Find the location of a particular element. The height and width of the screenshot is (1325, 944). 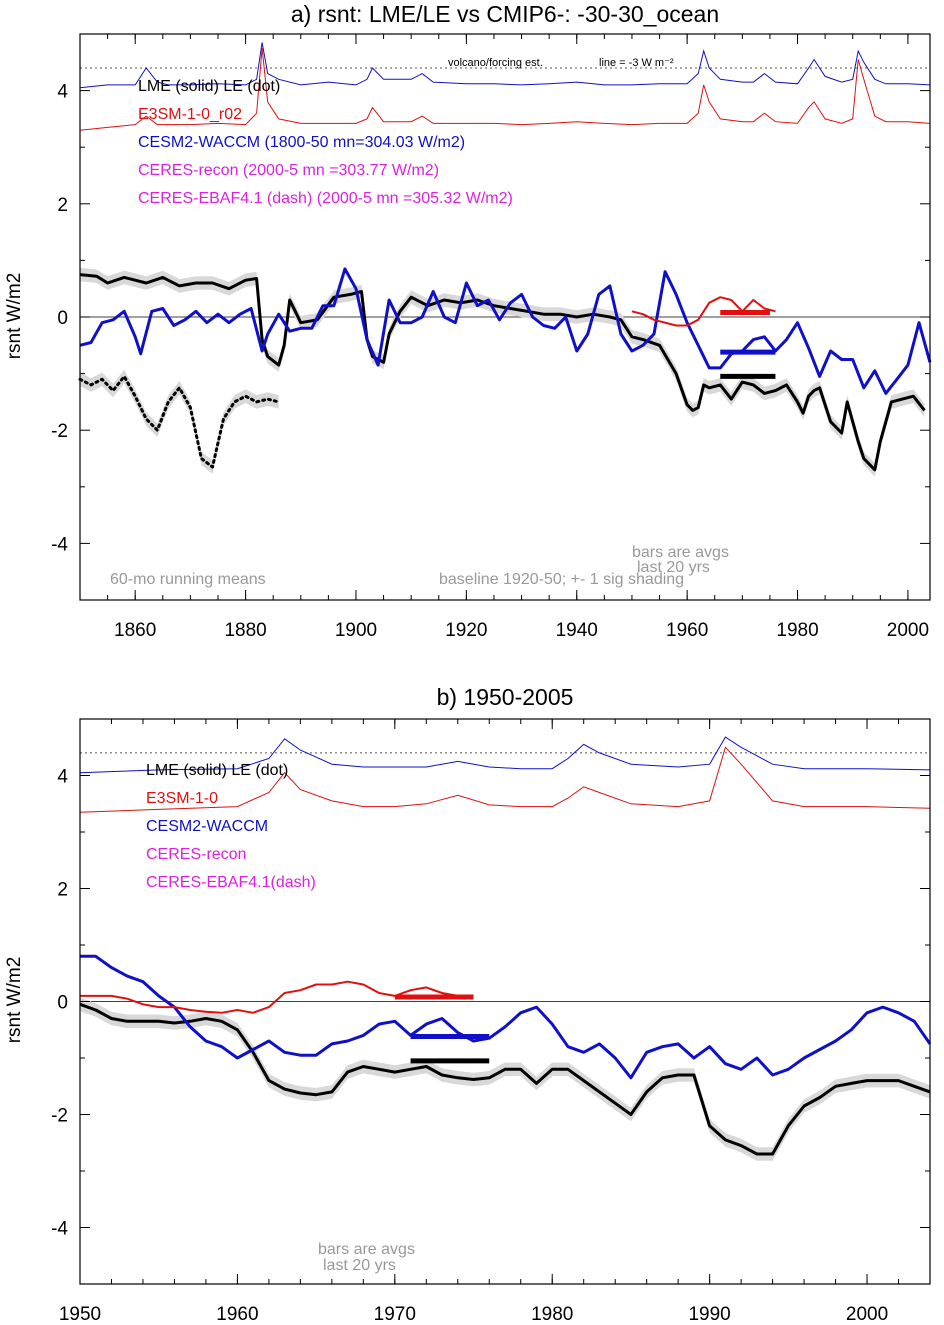

panel-a-legend-ceres-recon: CERES-recon (2000-5 mn =303.77 W/m2) is located at coordinates (288, 170).